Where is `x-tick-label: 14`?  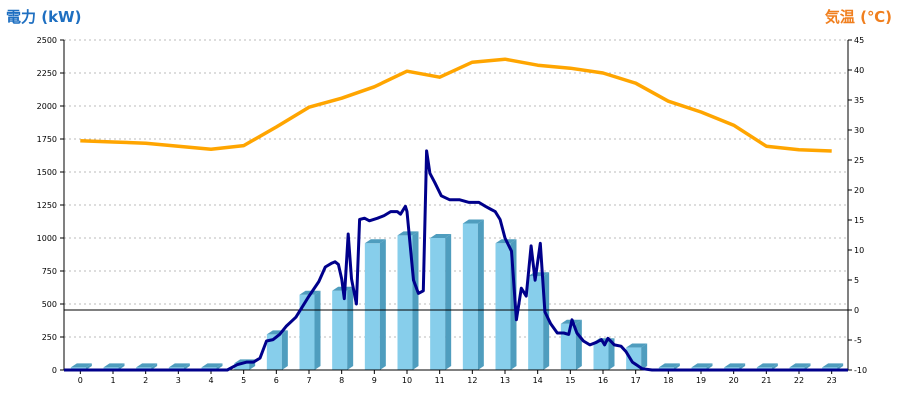
x-tick-label: 14 is located at coordinates (538, 380).